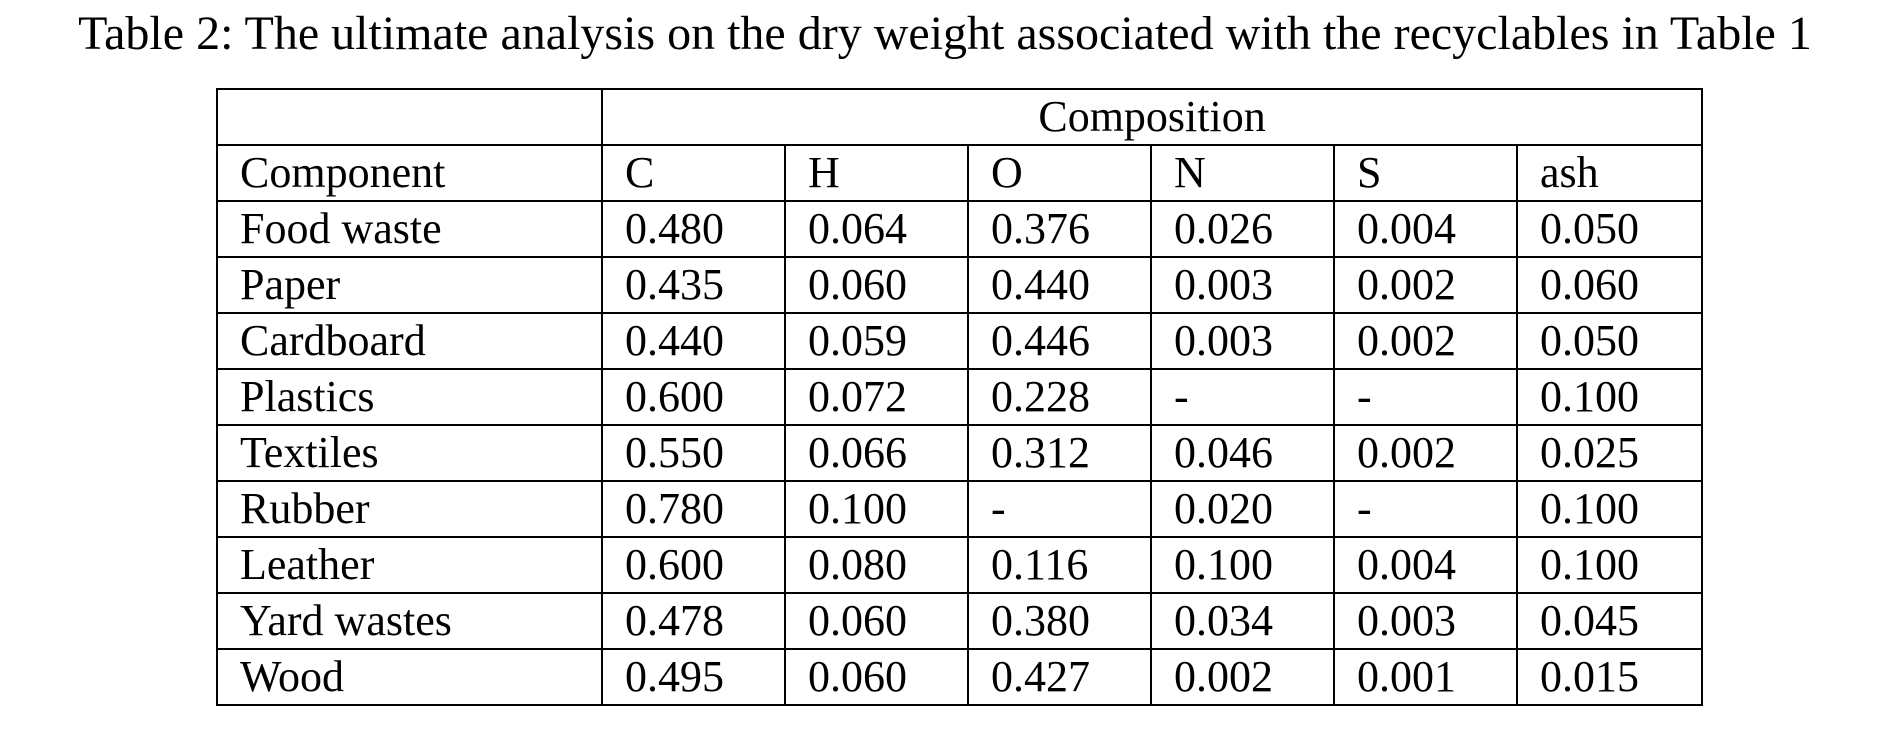  What do you see at coordinates (876, 397) in the screenshot?
I see `cell-h: 0.072` at bounding box center [876, 397].